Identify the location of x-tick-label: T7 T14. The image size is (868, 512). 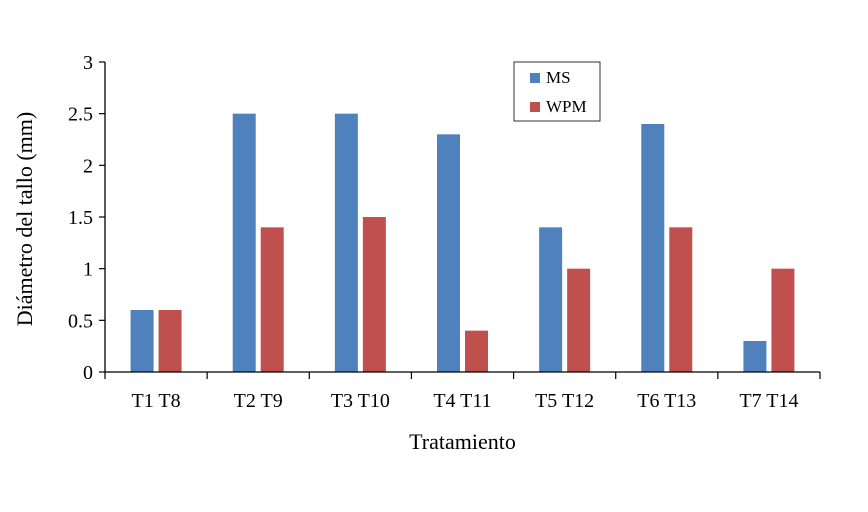
(768, 401).